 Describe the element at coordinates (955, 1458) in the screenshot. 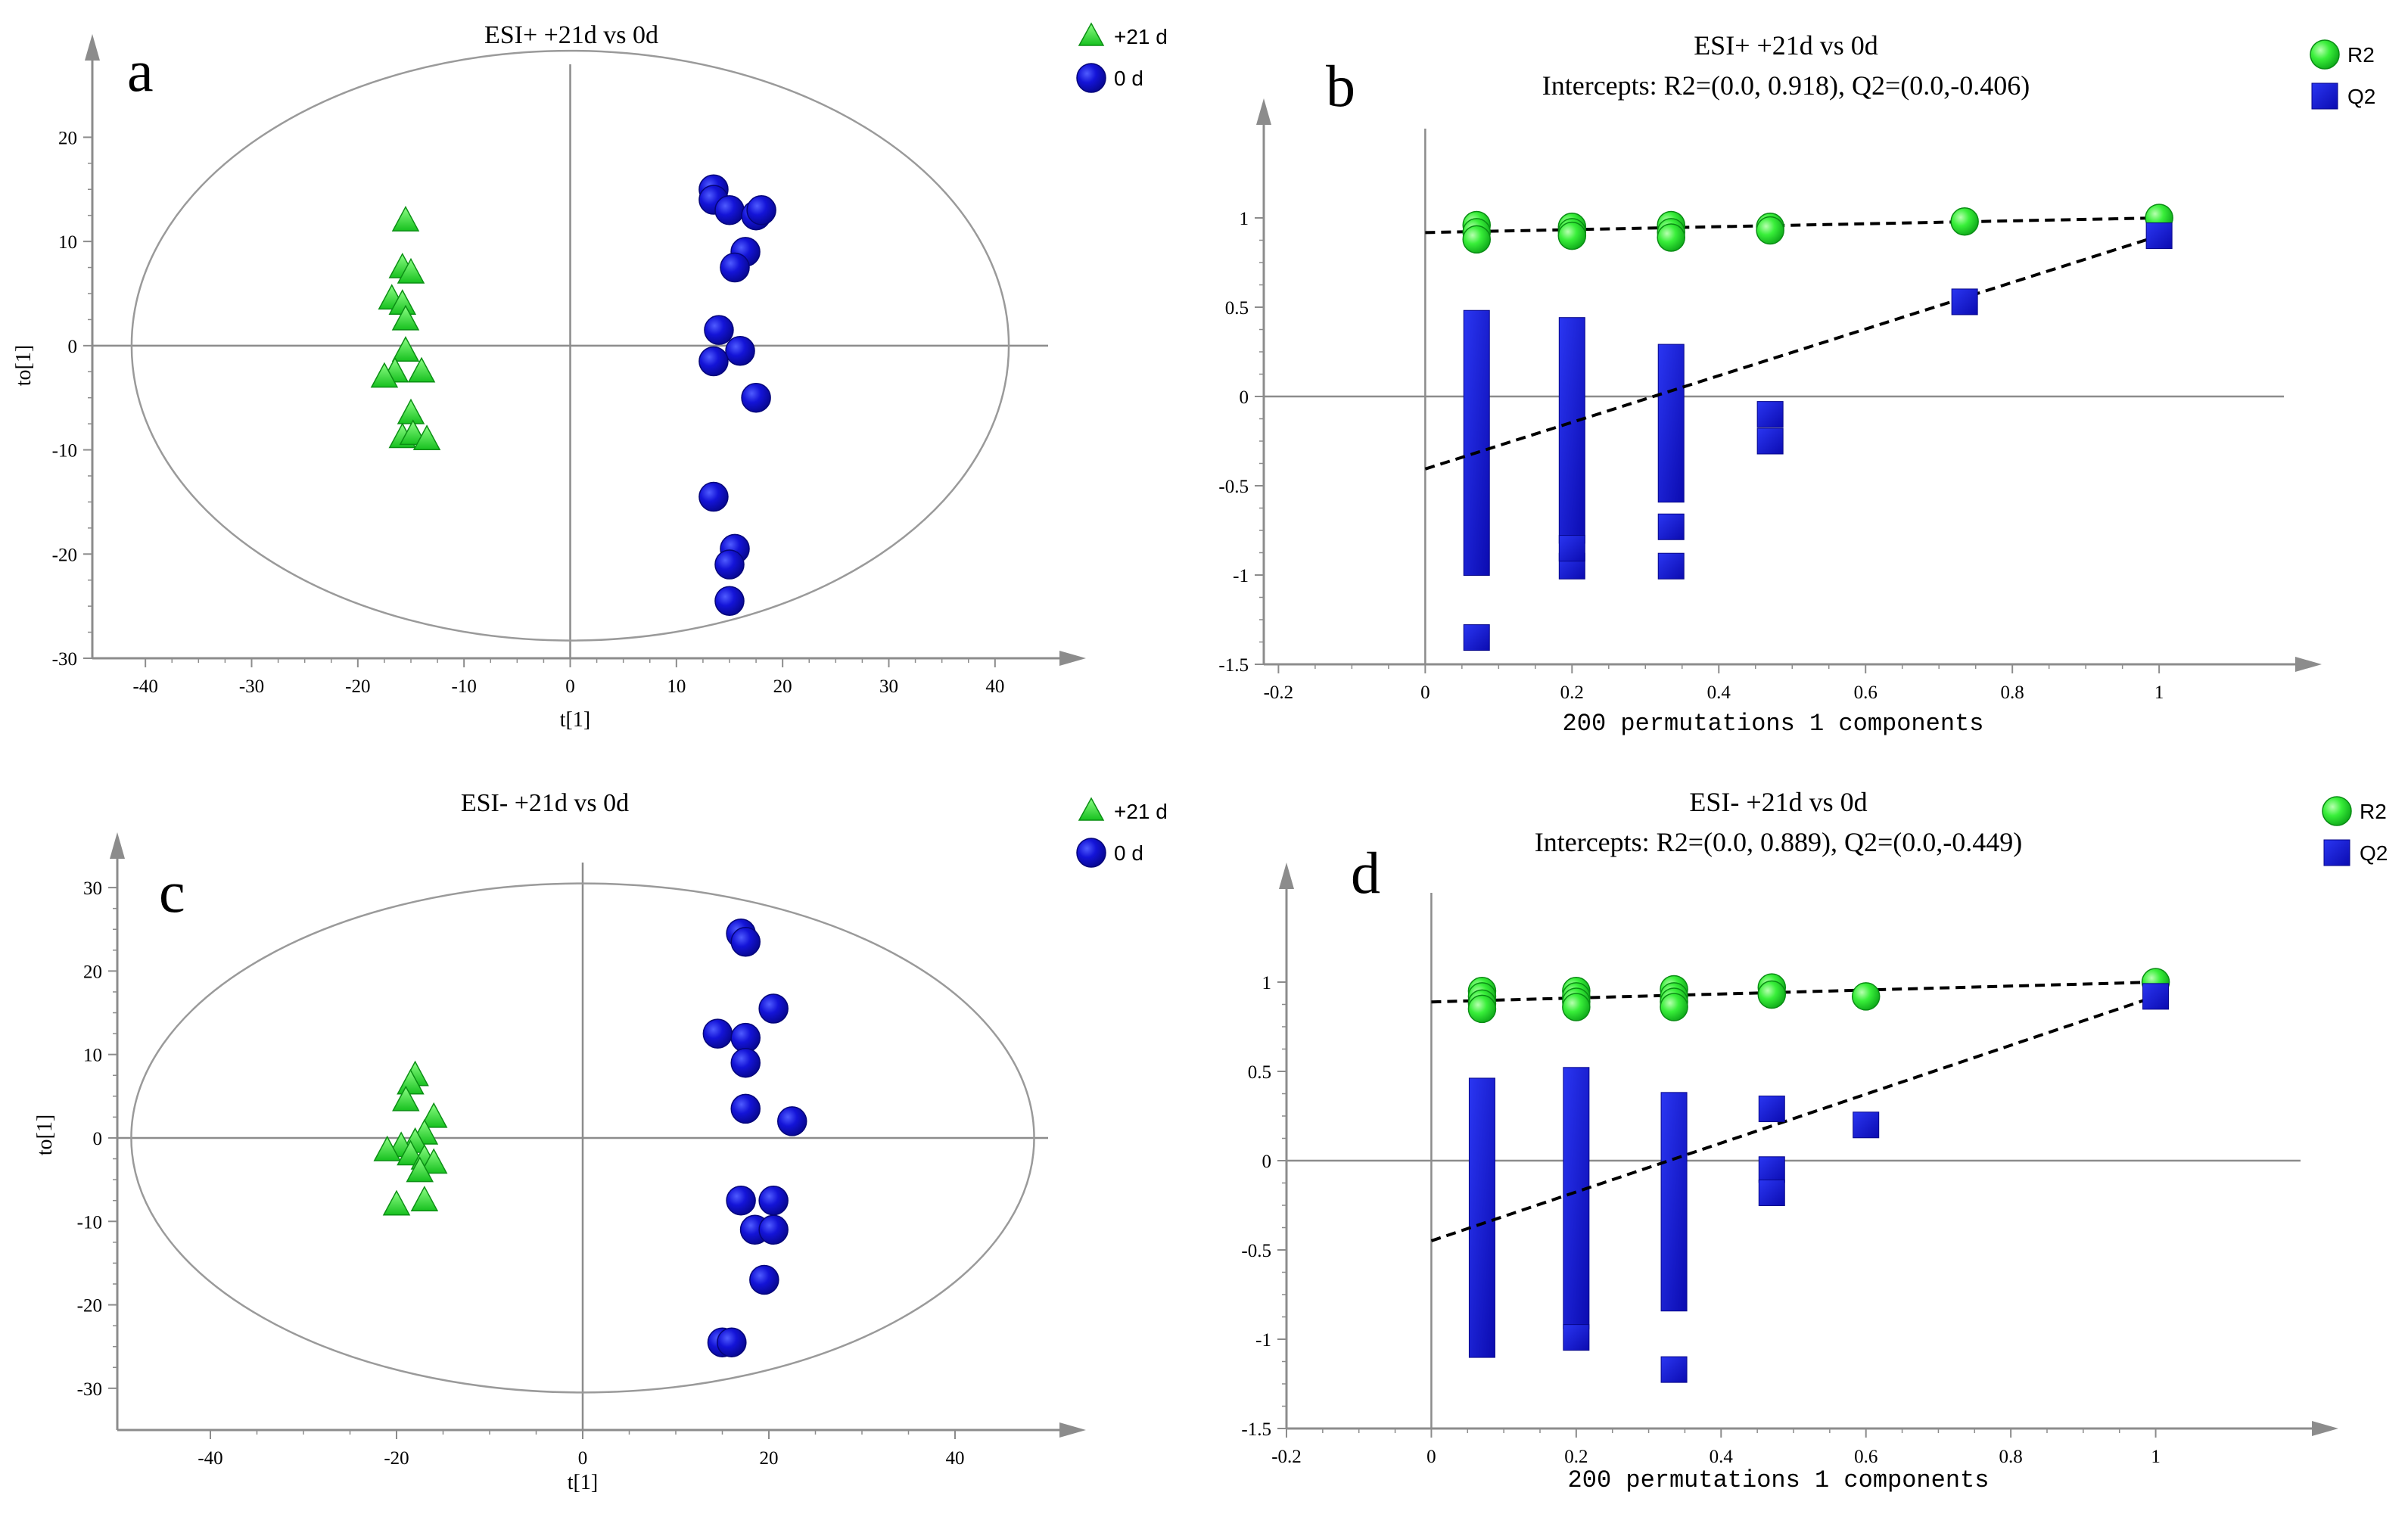

I see `x-tick-label: 40` at that location.